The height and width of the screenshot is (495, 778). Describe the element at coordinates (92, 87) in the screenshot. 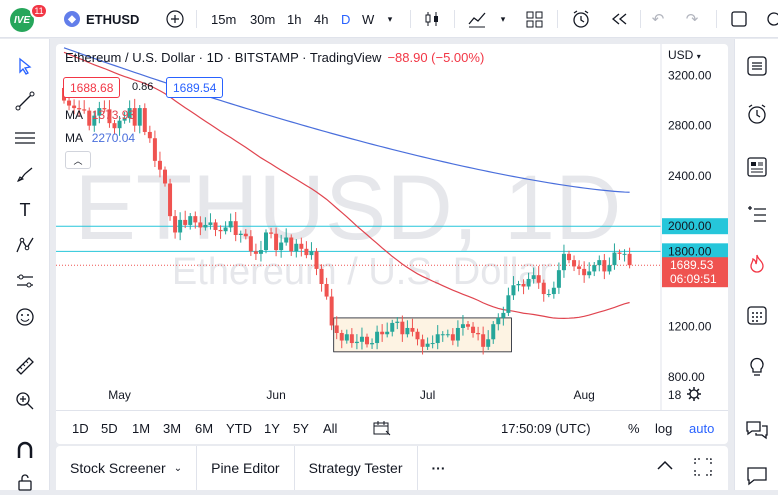

I see `sell-price-button: 1688.68` at that location.